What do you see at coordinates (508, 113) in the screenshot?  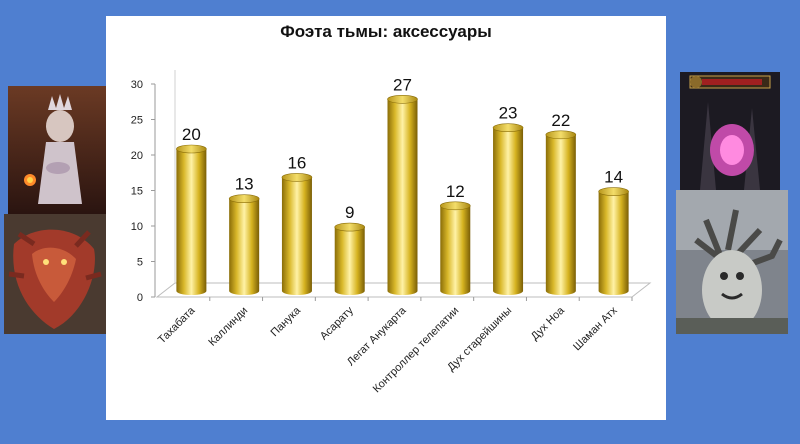 I see `data-label: 23` at bounding box center [508, 113].